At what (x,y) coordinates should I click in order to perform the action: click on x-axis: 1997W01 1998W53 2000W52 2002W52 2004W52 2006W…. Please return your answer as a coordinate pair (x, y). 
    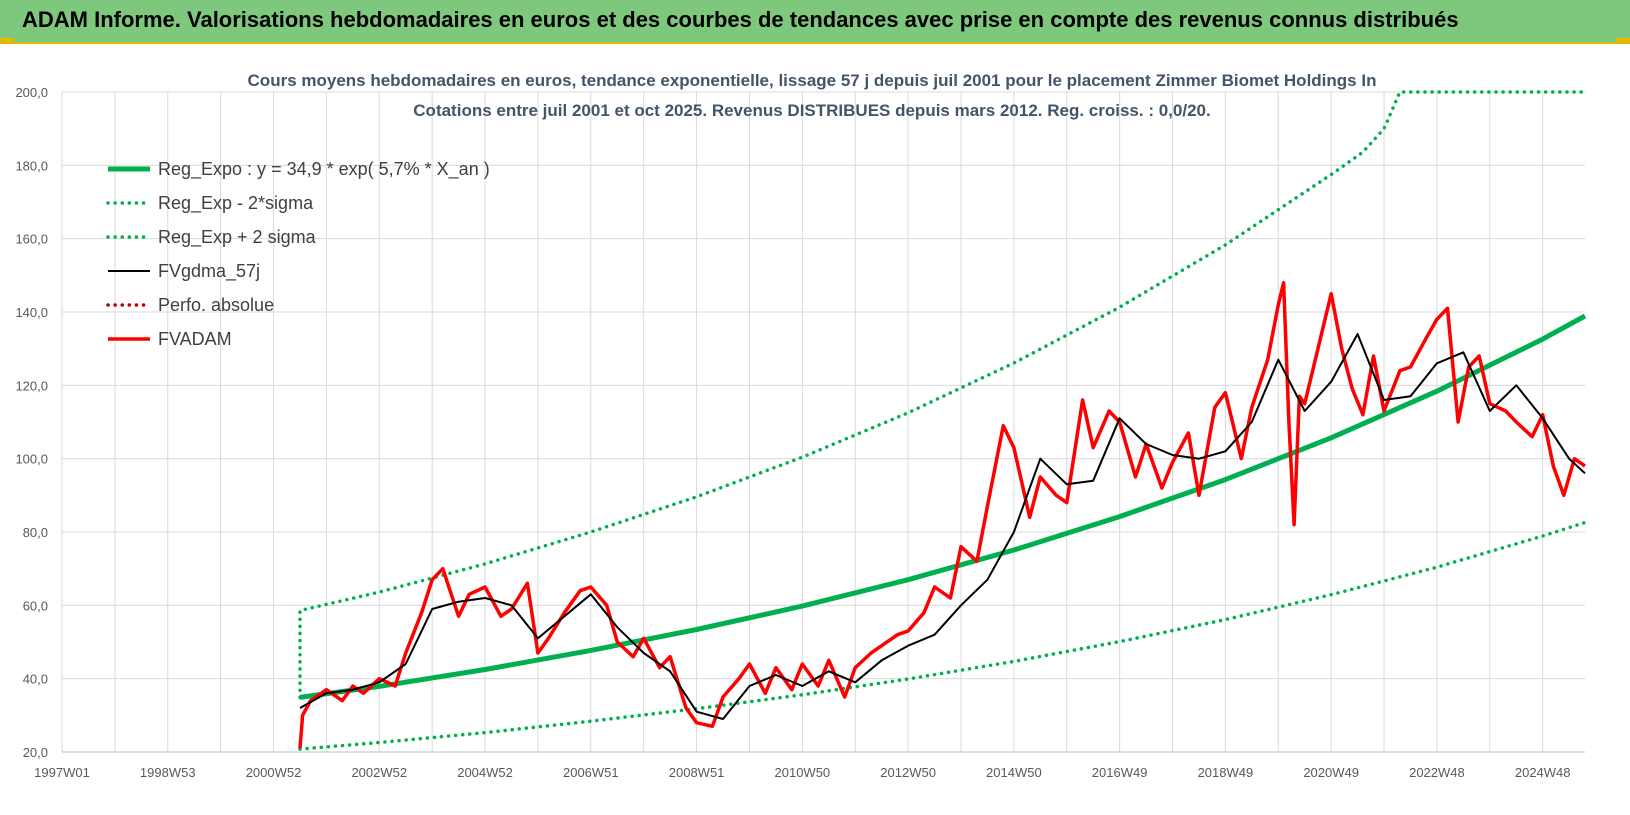
    Looking at the image, I should click on (802, 772).